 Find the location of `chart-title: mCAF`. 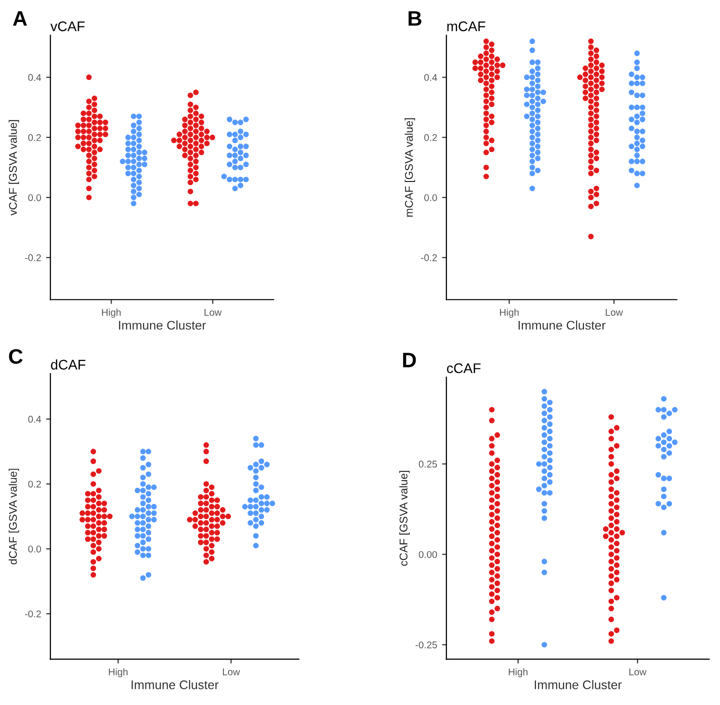

chart-title: mCAF is located at coordinates (466, 26).